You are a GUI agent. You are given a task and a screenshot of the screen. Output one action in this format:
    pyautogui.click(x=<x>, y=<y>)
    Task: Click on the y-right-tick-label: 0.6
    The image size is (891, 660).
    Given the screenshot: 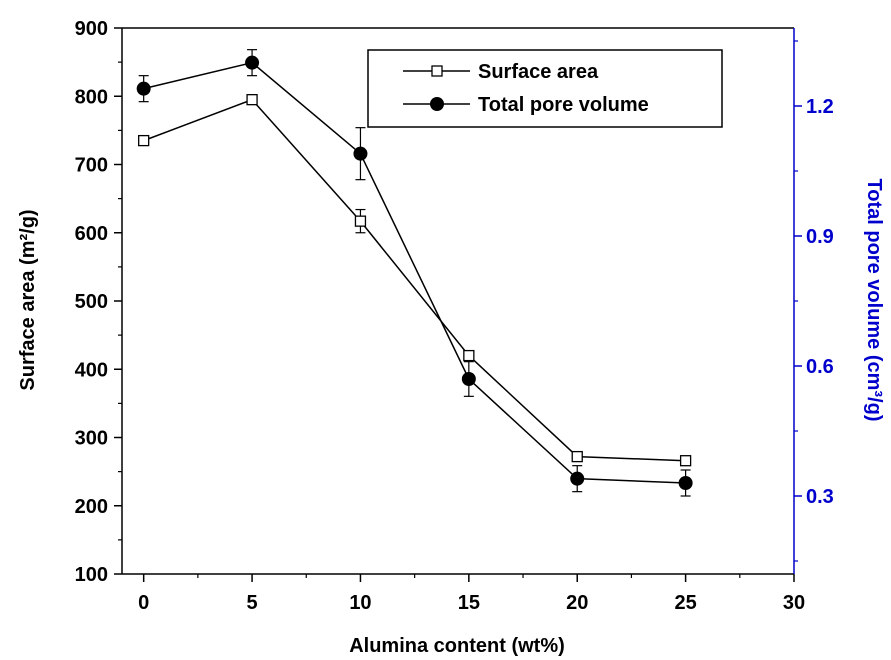 What is the action you would take?
    pyautogui.click(x=820, y=367)
    